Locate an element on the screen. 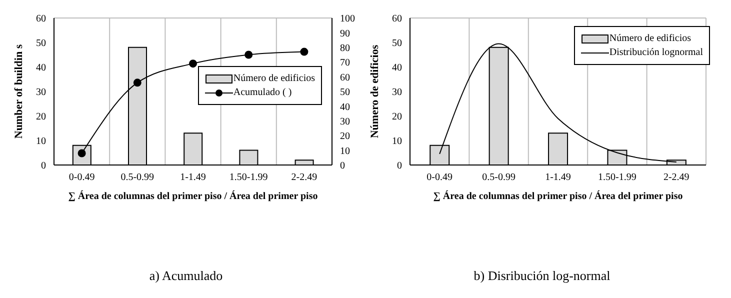  y2-tick-label: 40 is located at coordinates (345, 107).